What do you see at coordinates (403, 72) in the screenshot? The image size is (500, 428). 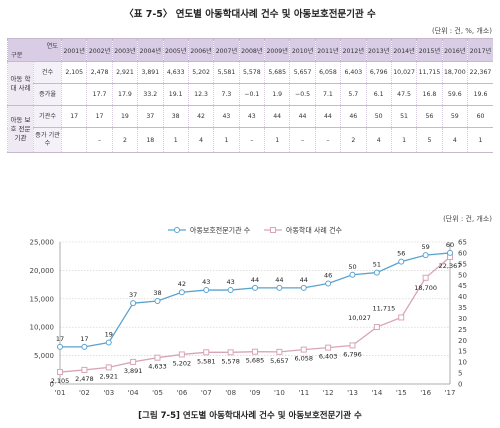 I see `table-cell: 10,027` at bounding box center [403, 72].